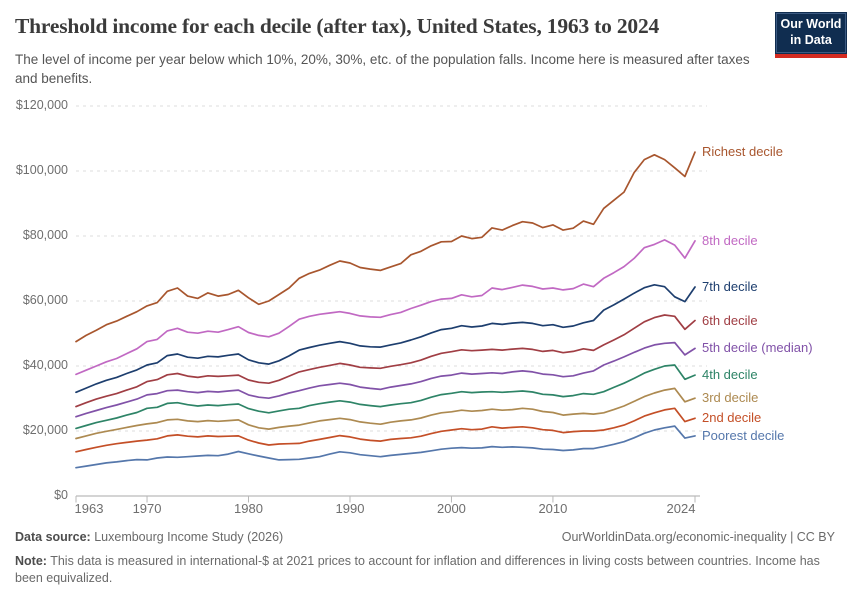 The width and height of the screenshot is (850, 600). What do you see at coordinates (811, 24) in the screenshot?
I see `owid-logo-line1: Our World` at bounding box center [811, 24].